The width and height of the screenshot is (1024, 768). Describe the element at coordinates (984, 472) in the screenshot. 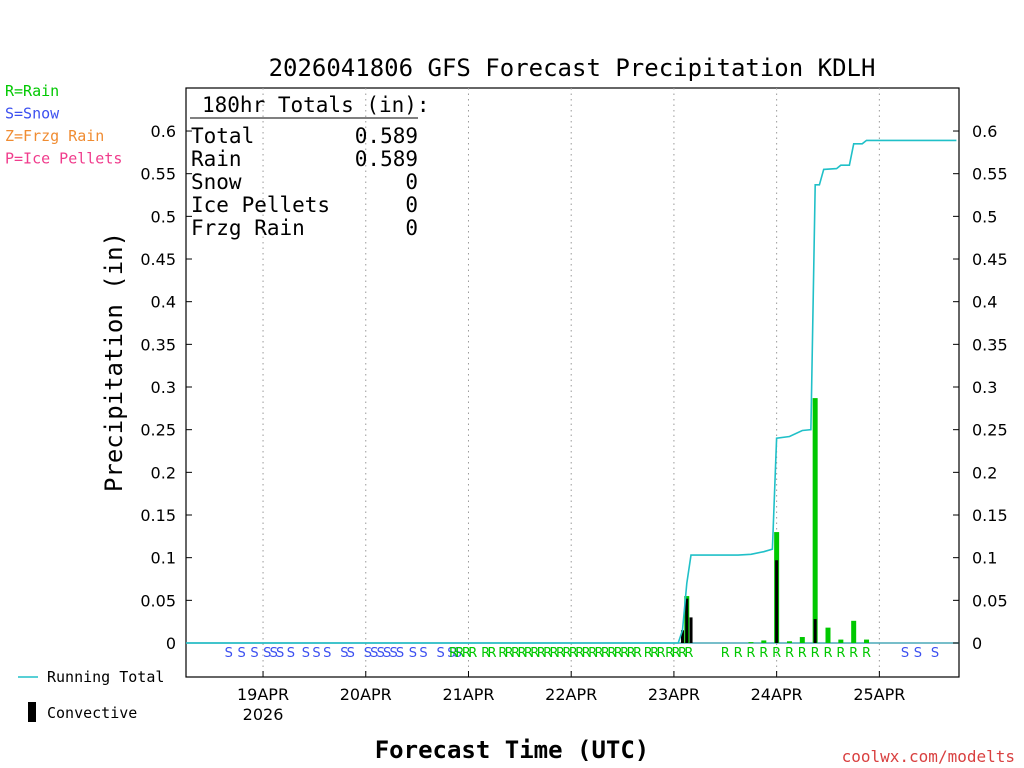

I see `y-tick-label-right: 0.2` at that location.